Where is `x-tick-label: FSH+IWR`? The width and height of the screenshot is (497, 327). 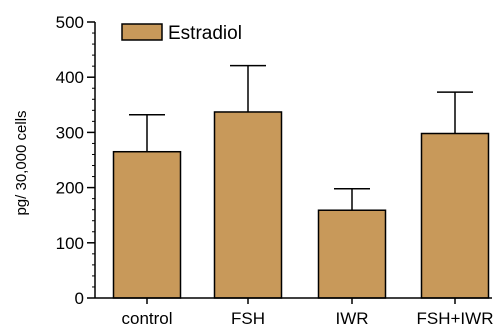 x-tick-label: FSH+IWR is located at coordinates (455, 318).